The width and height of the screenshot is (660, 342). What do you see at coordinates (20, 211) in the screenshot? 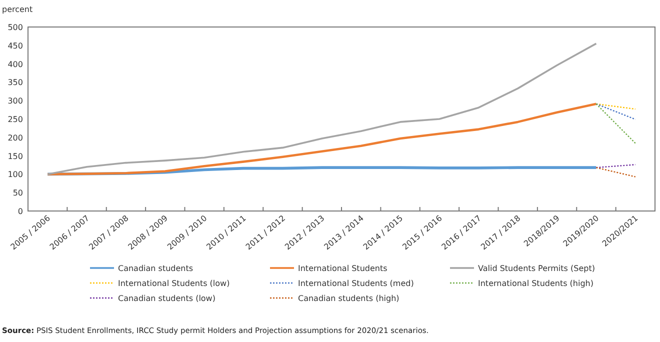
I see `y-tick-label: 0` at bounding box center [20, 211].